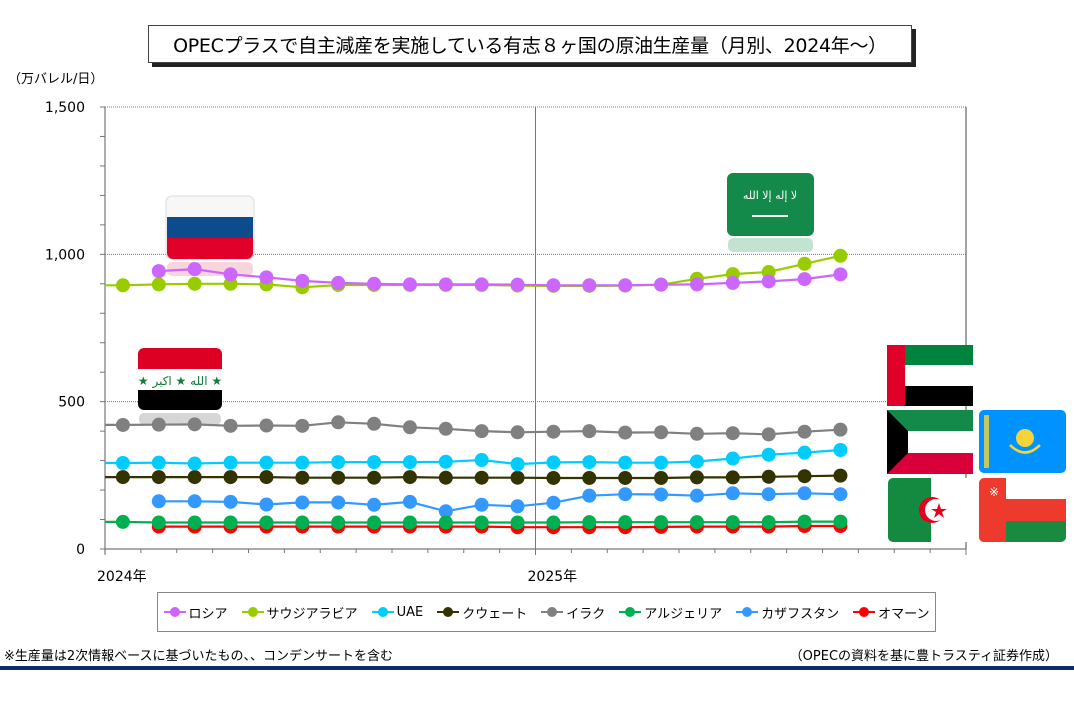  I want to click on legend-label: オマーン, so click(904, 614).